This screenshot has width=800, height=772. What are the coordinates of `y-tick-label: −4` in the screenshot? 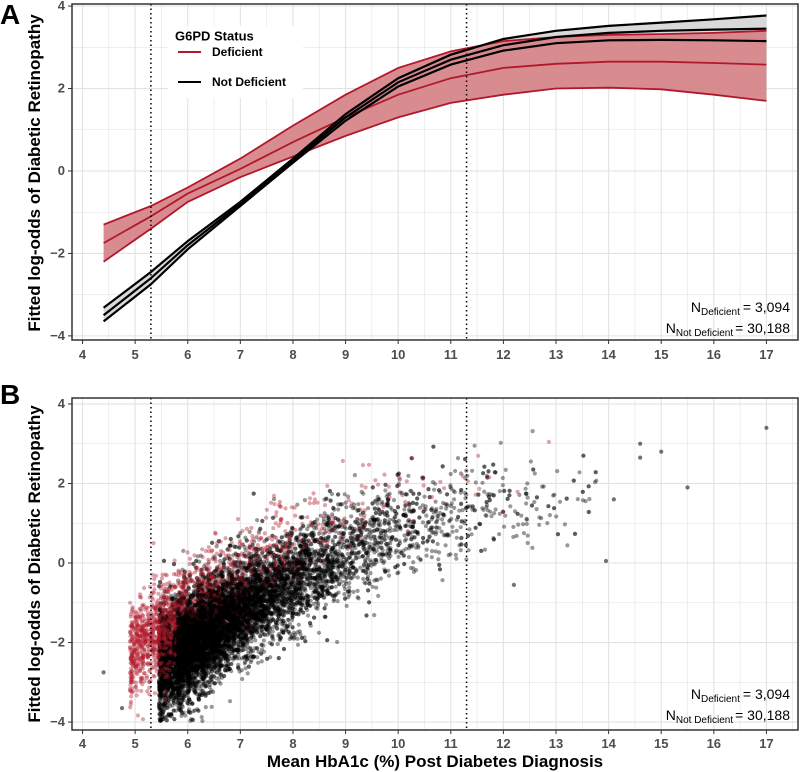 It's located at (58, 335).